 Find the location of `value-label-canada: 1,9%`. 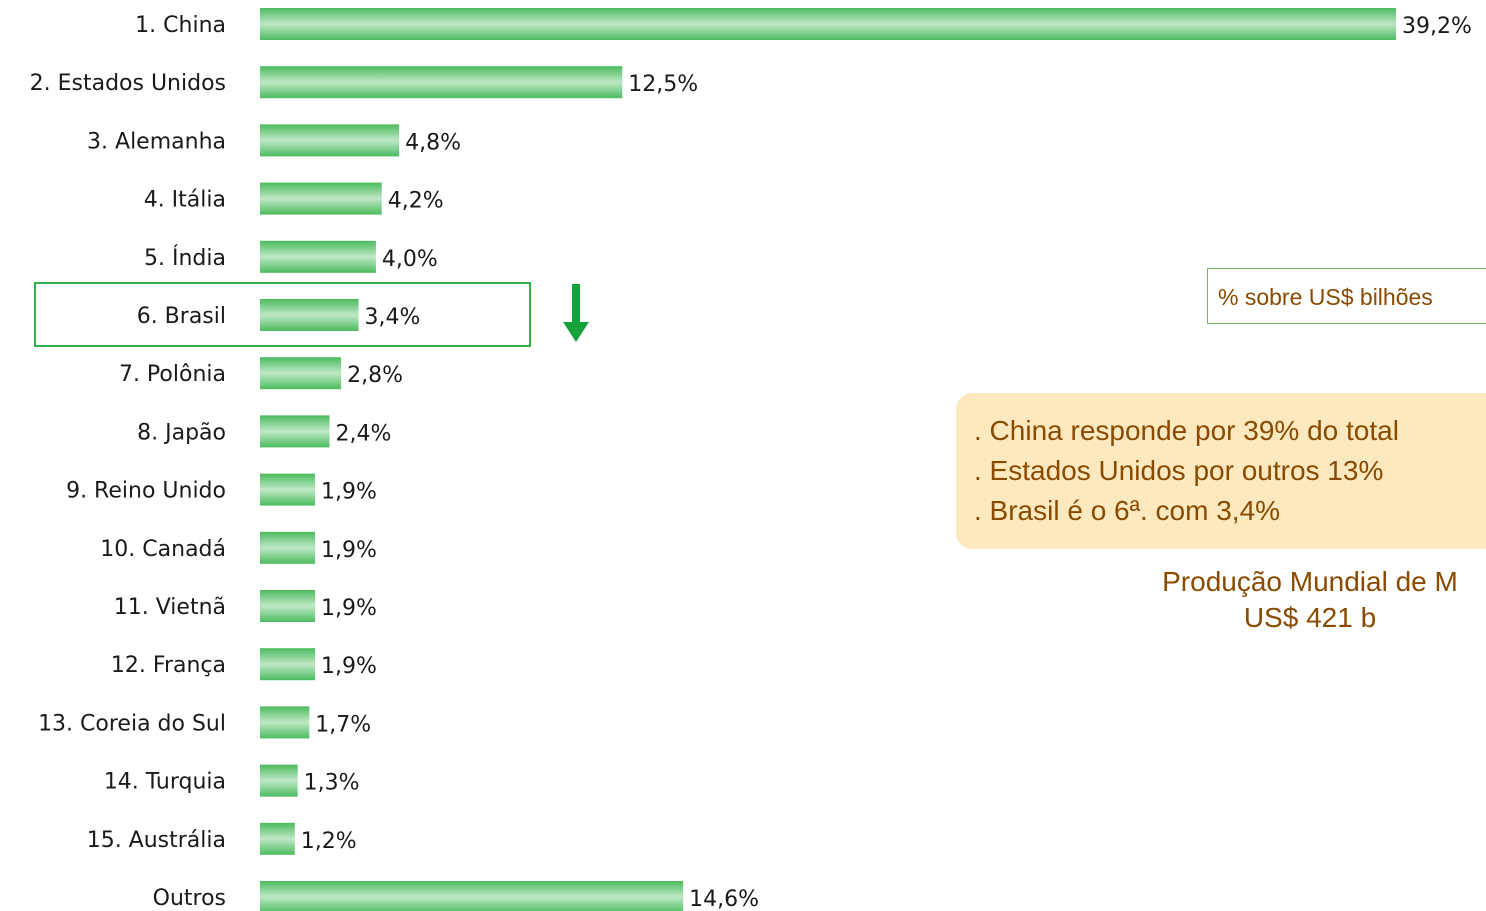

value-label-canada: 1,9% is located at coordinates (349, 550).